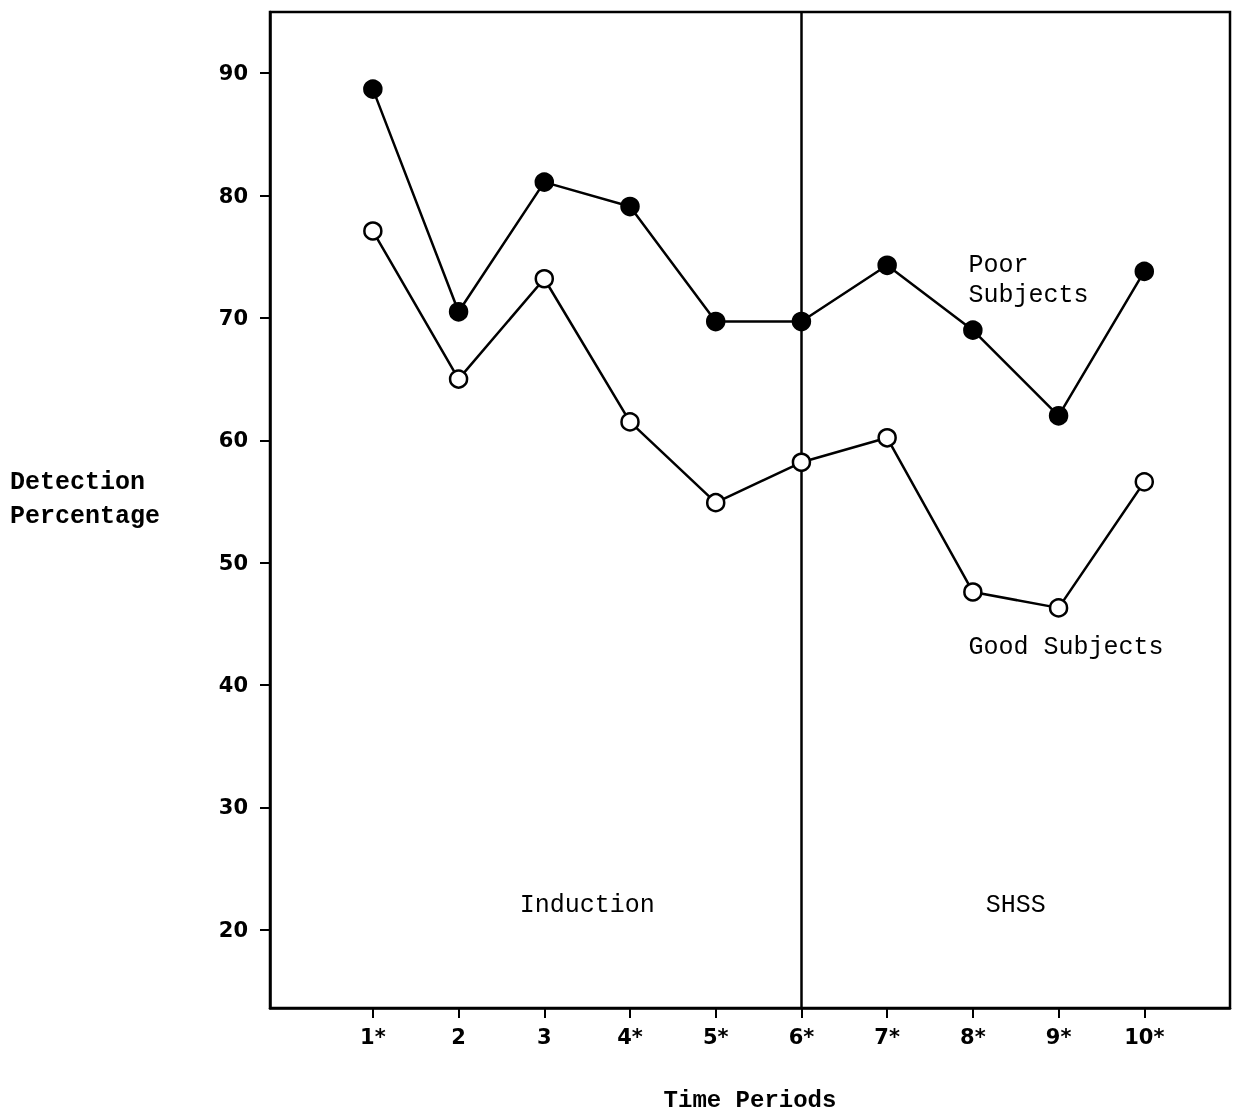  I want to click on x-tick-label: 8*, so click(973, 1036).